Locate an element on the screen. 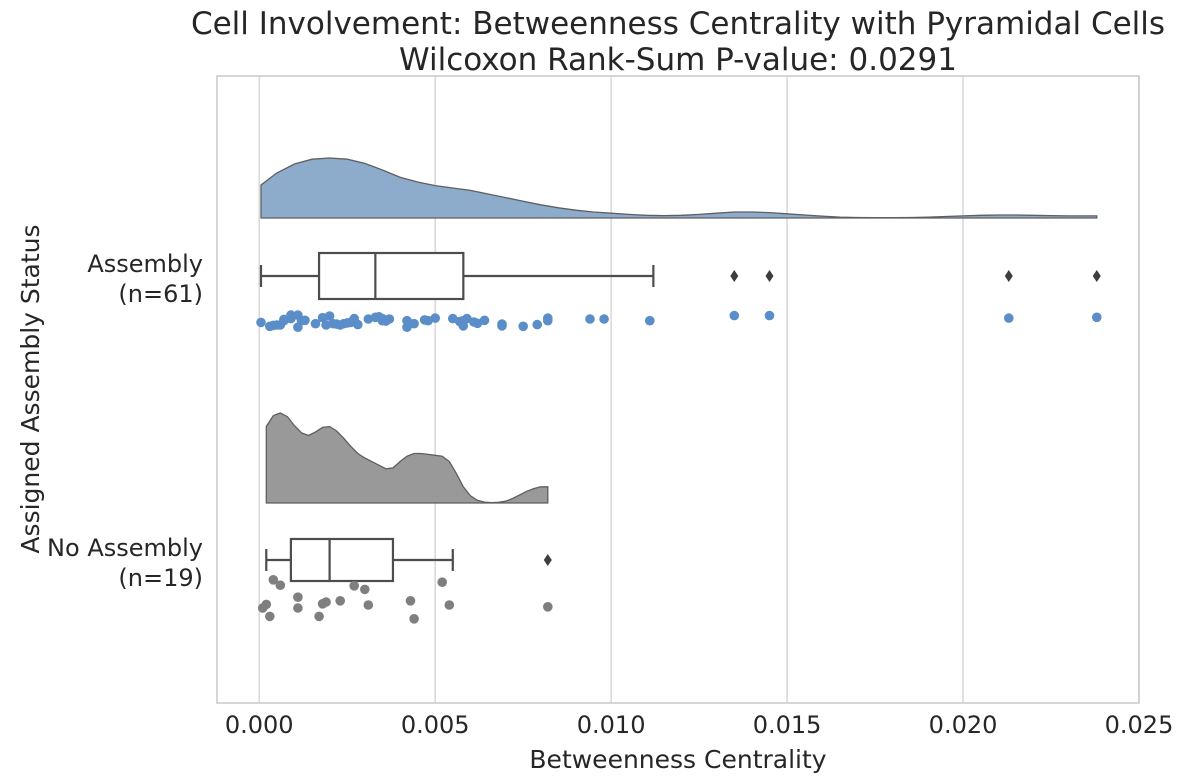 The image size is (1184, 784). x-tick-label: 0.000 is located at coordinates (259, 725).